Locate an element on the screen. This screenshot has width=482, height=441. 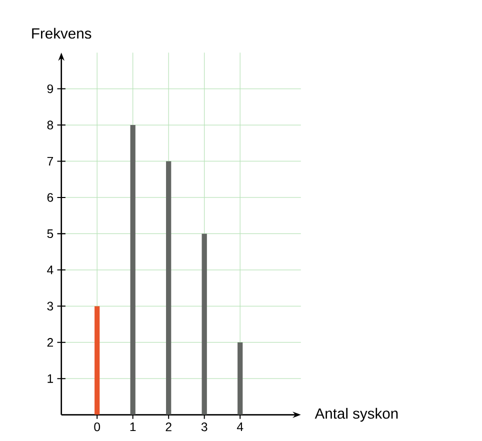
y-tick-label: 7 is located at coordinates (50, 161).